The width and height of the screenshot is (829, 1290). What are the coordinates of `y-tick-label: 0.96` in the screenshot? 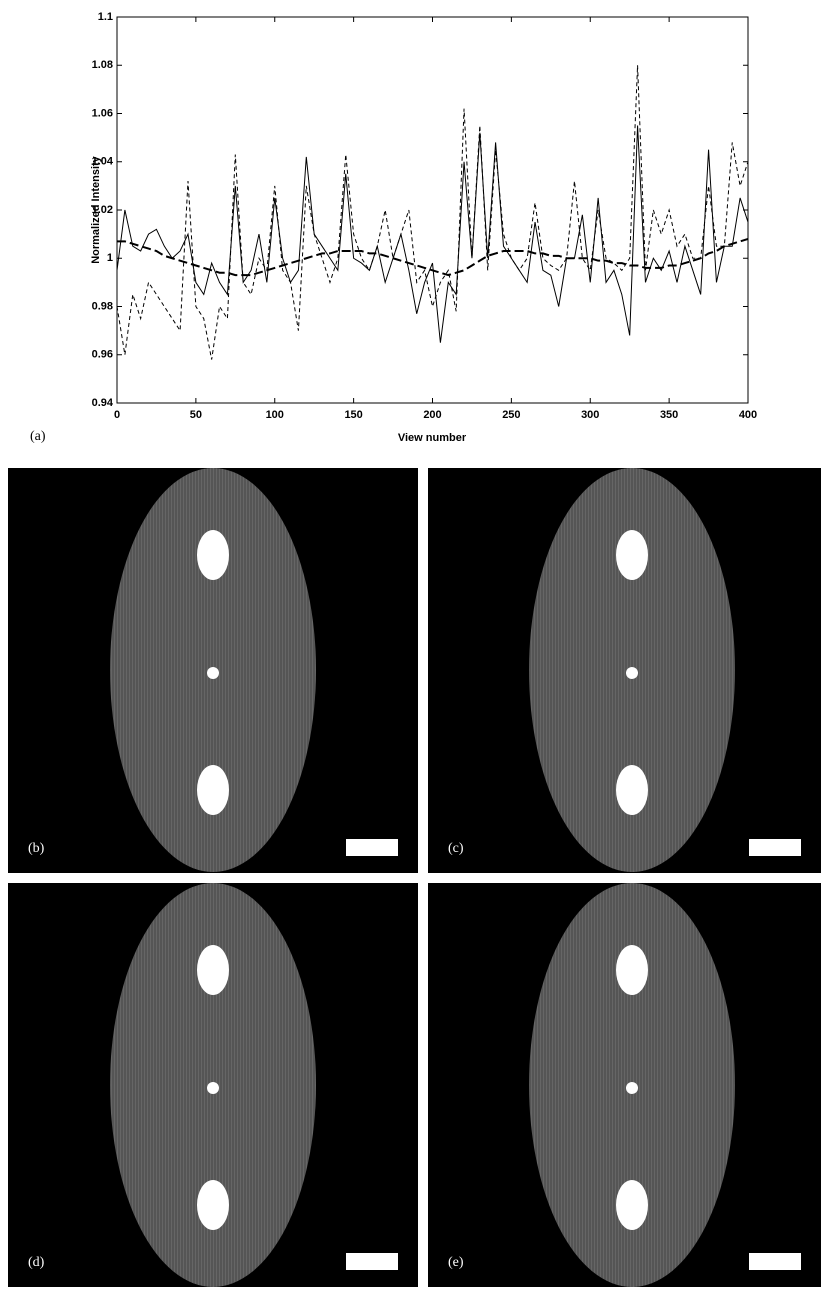 It's located at (102, 355).